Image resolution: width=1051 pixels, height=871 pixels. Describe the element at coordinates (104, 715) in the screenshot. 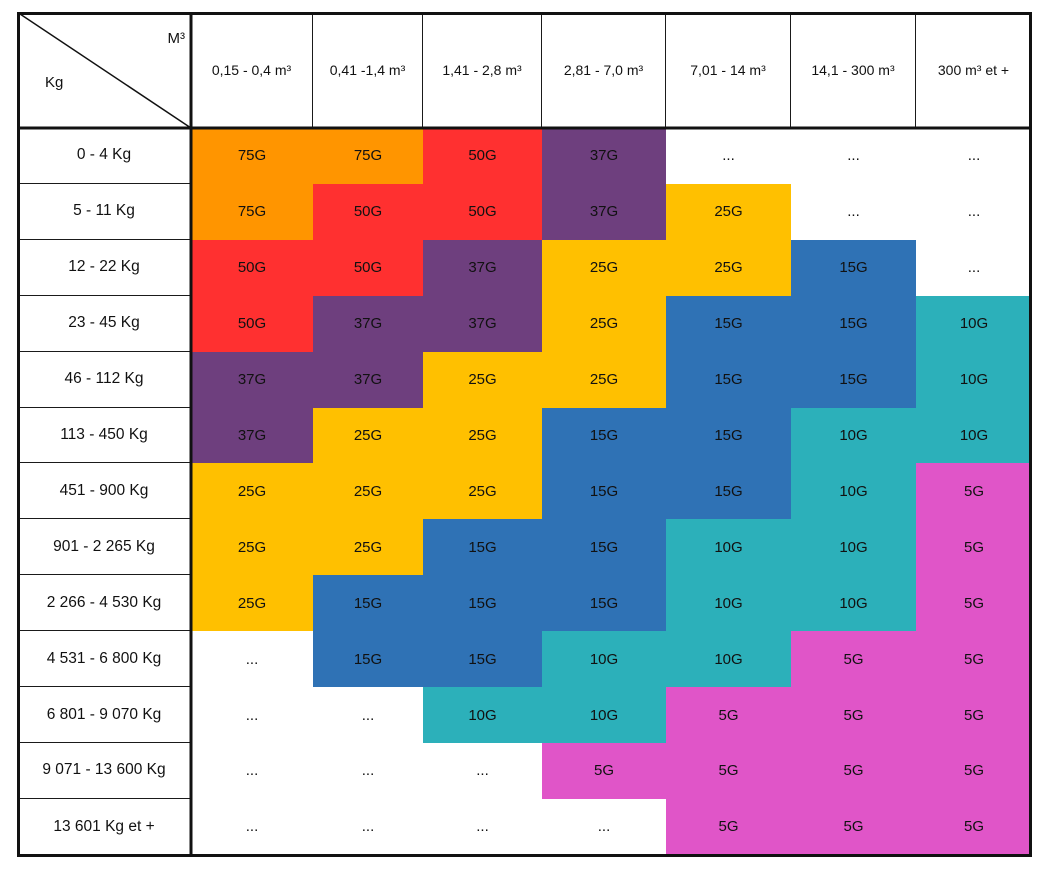

I see `row-label: 6 801 - 9 070 Kg` at that location.